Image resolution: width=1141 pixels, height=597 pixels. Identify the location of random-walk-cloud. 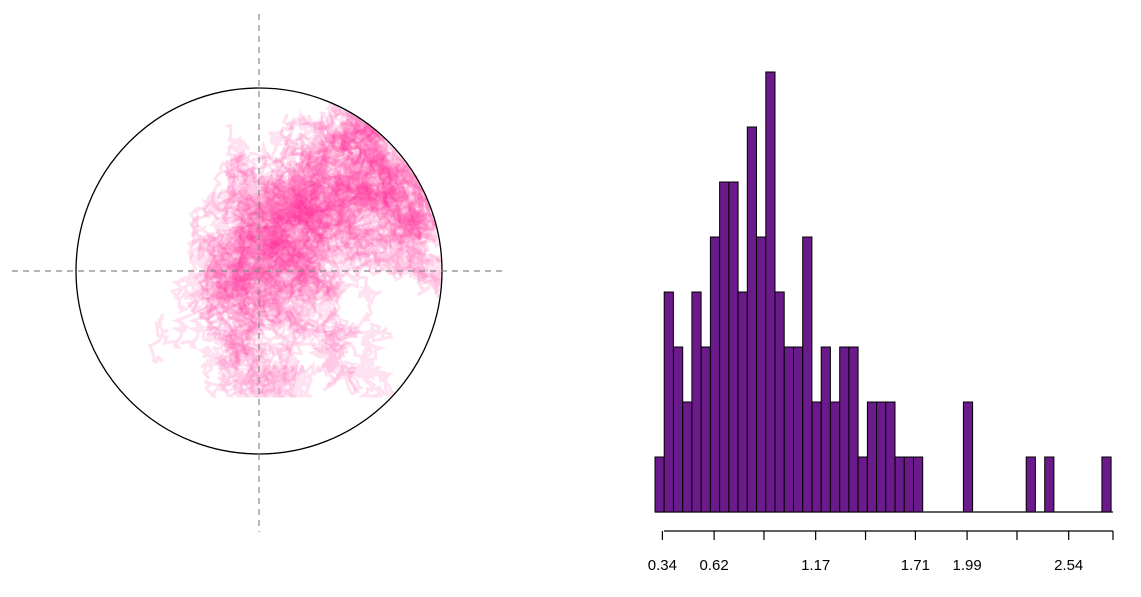
(295, 250).